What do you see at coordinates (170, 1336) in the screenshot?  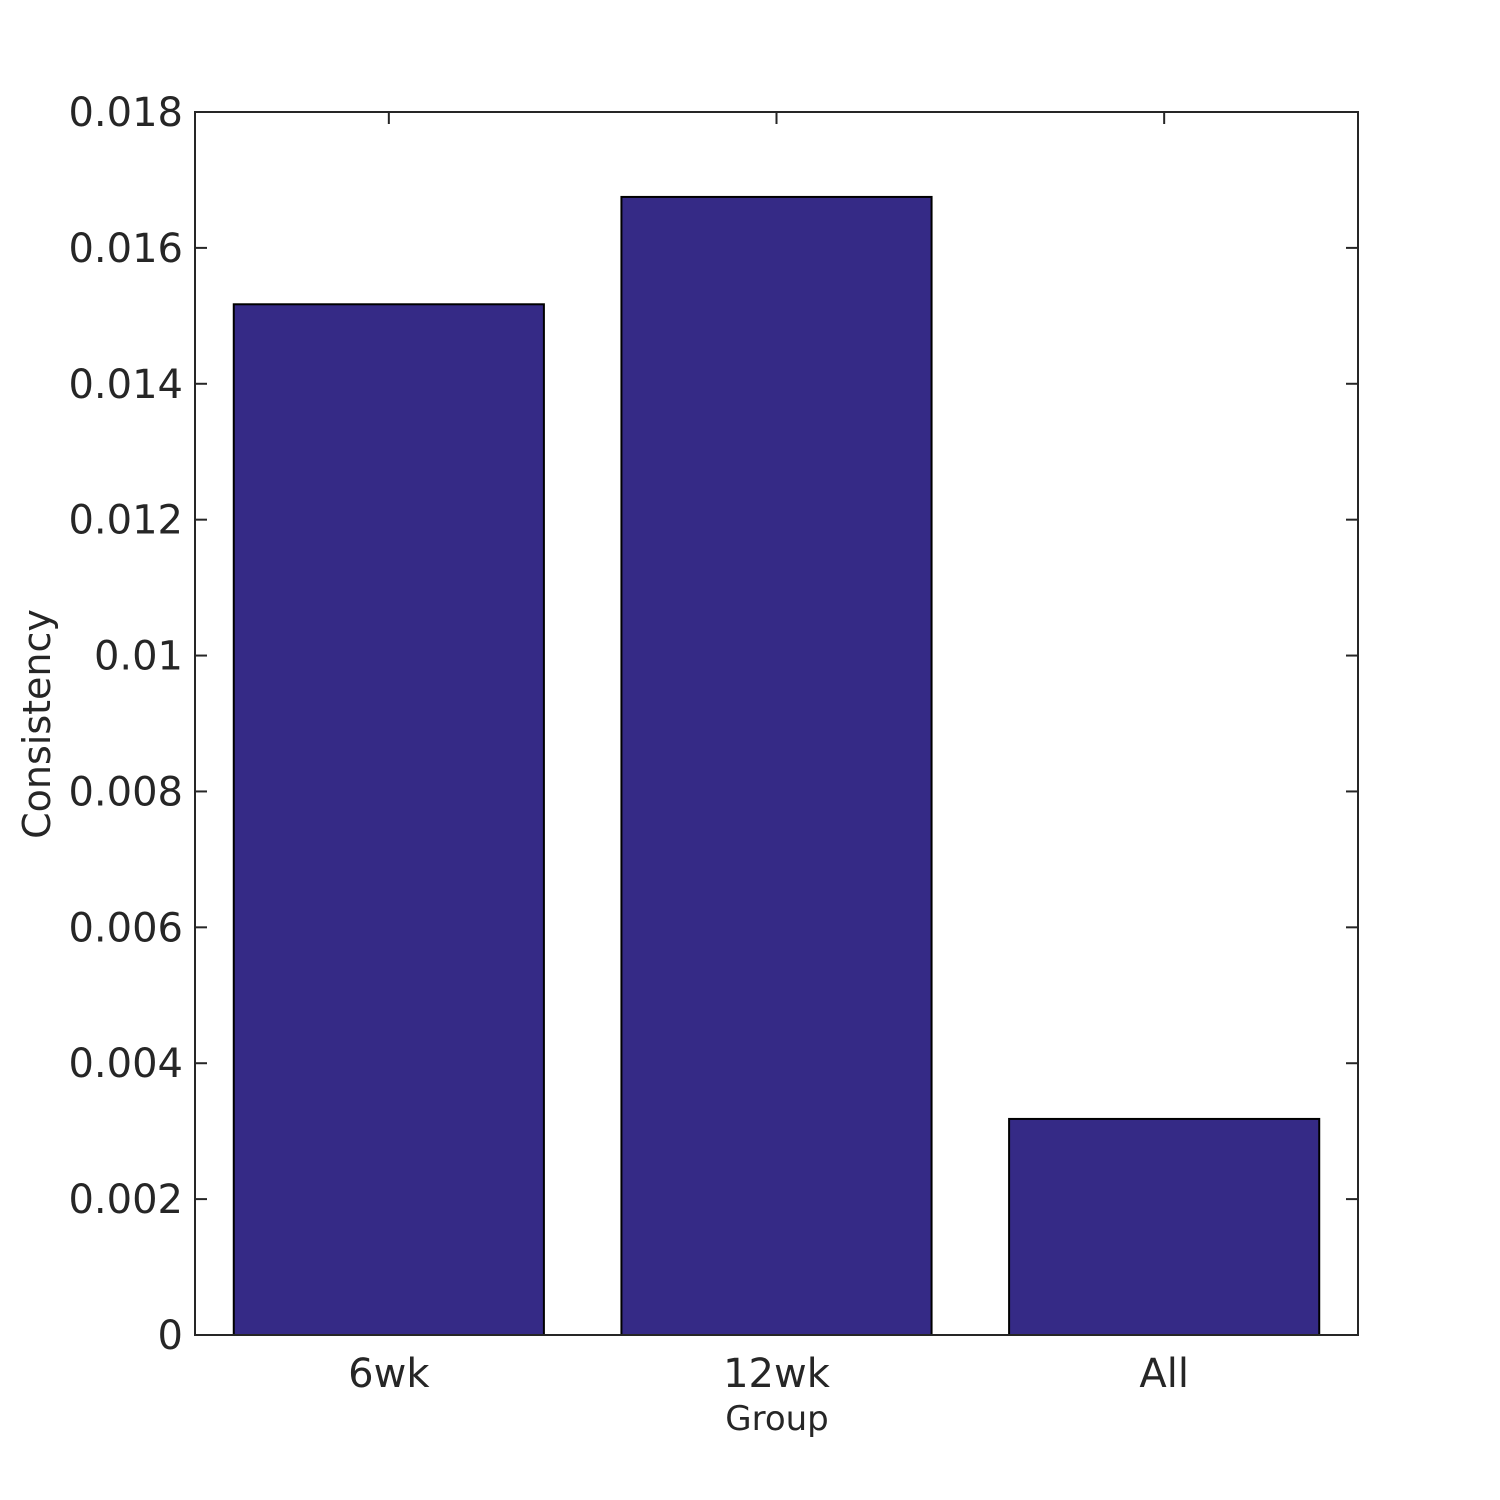 I see `y-tick-label: 0` at bounding box center [170, 1336].